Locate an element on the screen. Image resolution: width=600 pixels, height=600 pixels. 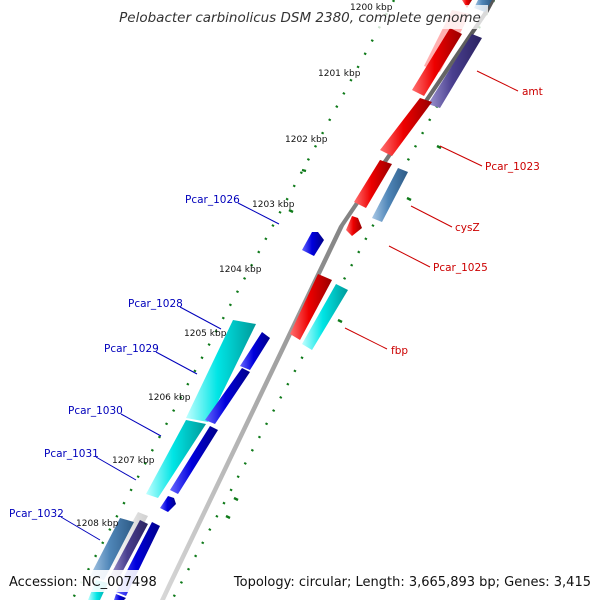
gene-label-pcar-1025: Pcar_1025 is located at coordinates (460, 268).